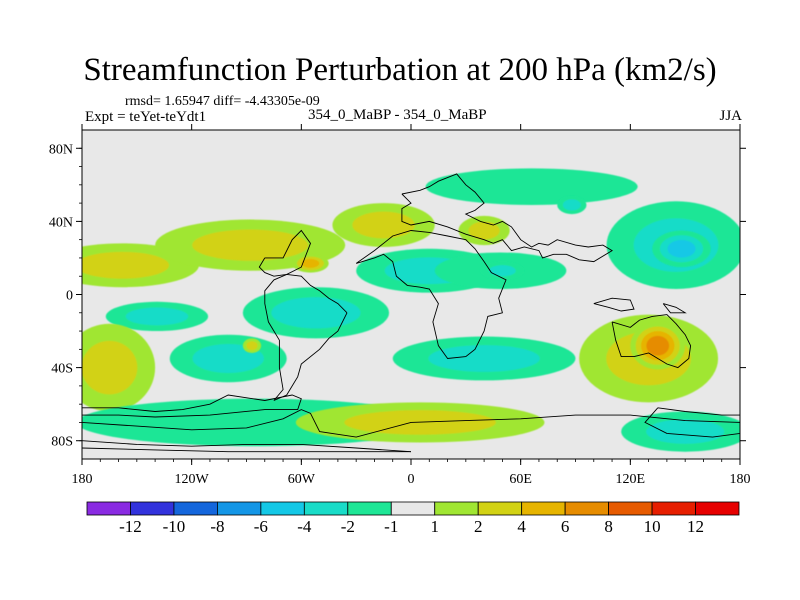  What do you see at coordinates (304, 526) in the screenshot?
I see `colorbar-label: -4` at bounding box center [304, 526].